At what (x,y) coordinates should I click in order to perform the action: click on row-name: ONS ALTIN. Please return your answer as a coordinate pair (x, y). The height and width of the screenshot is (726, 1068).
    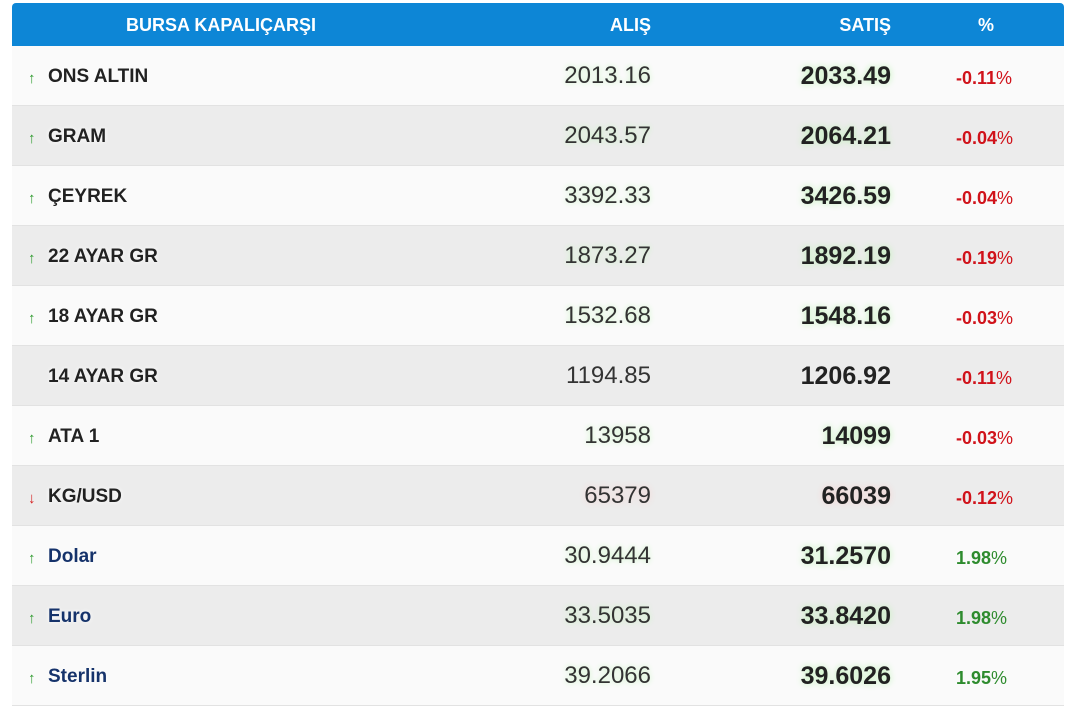
    Looking at the image, I should click on (98, 76).